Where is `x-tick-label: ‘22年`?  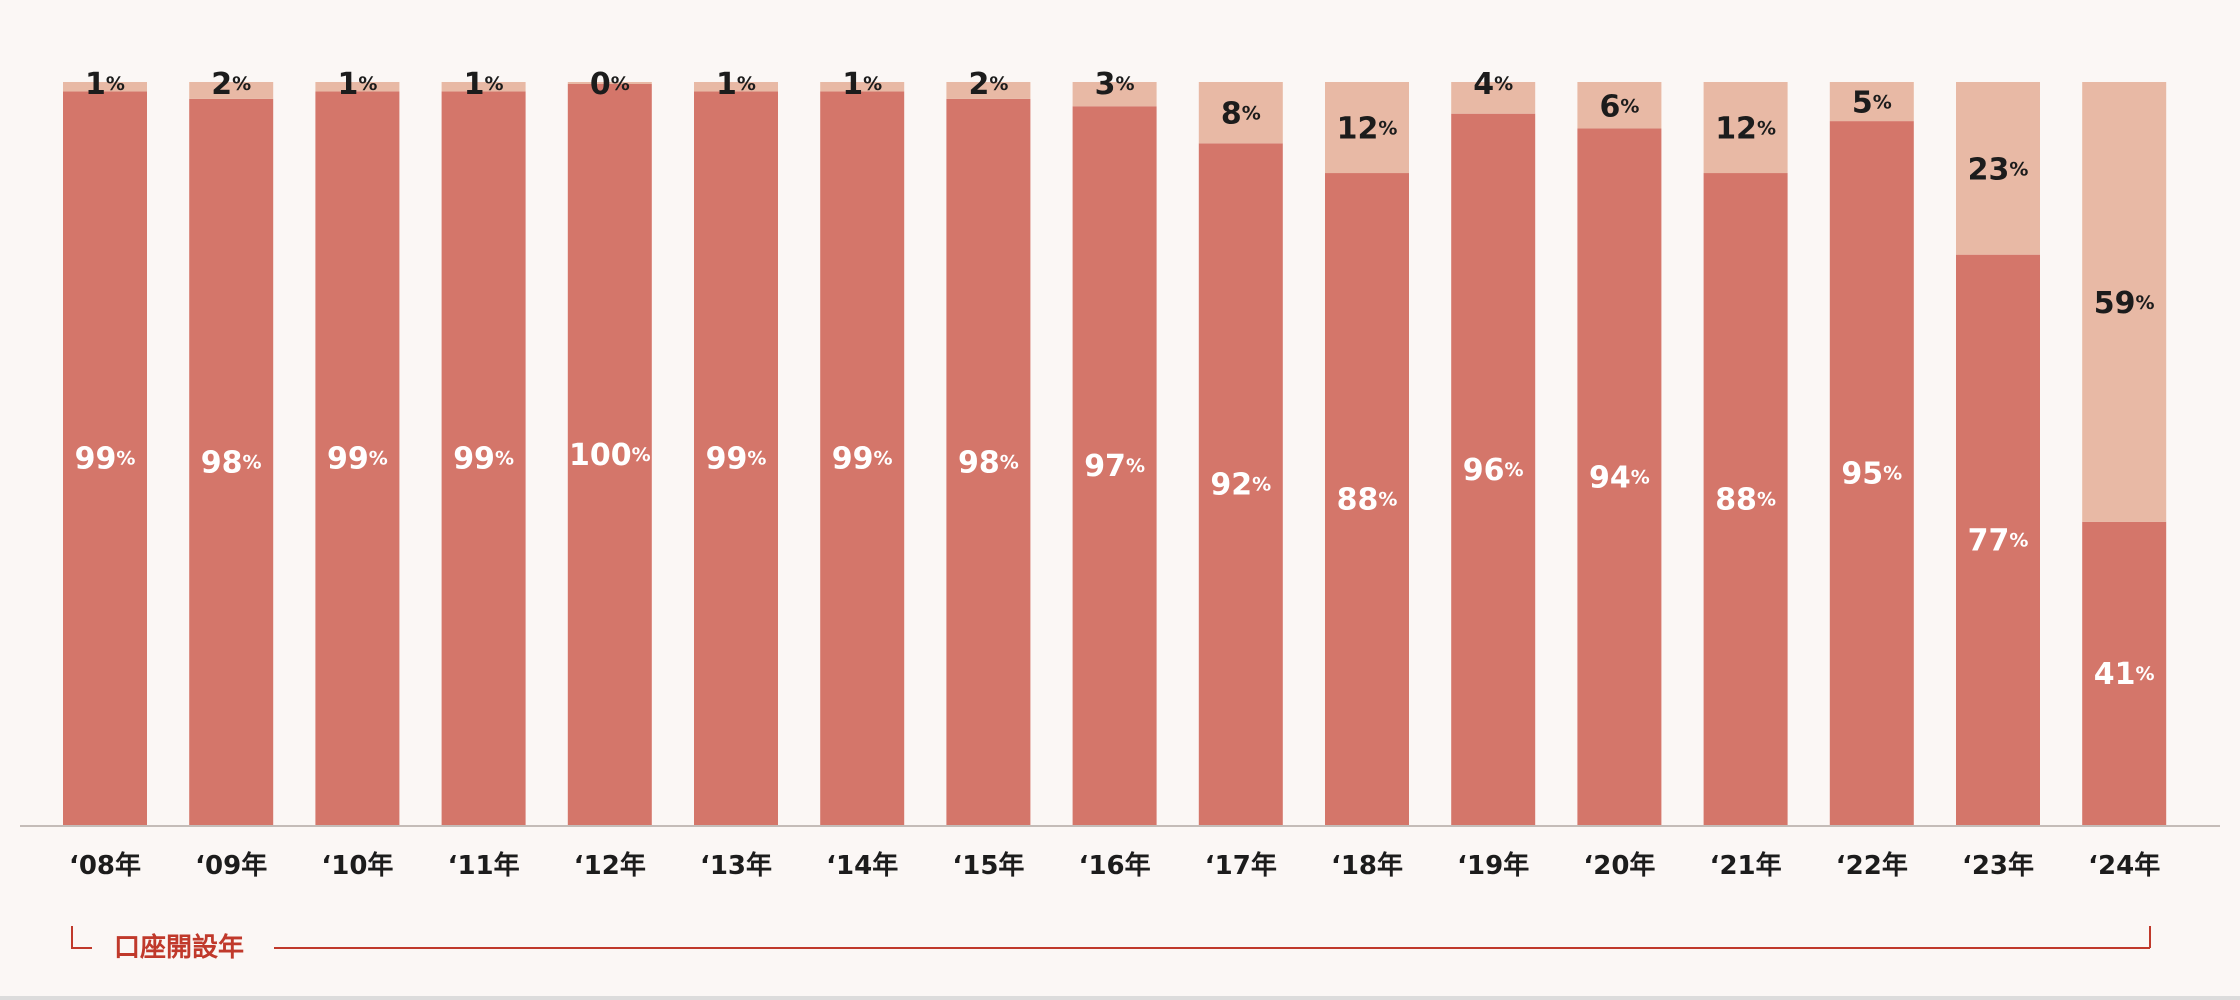 x-tick-label: ‘22年 is located at coordinates (1872, 865).